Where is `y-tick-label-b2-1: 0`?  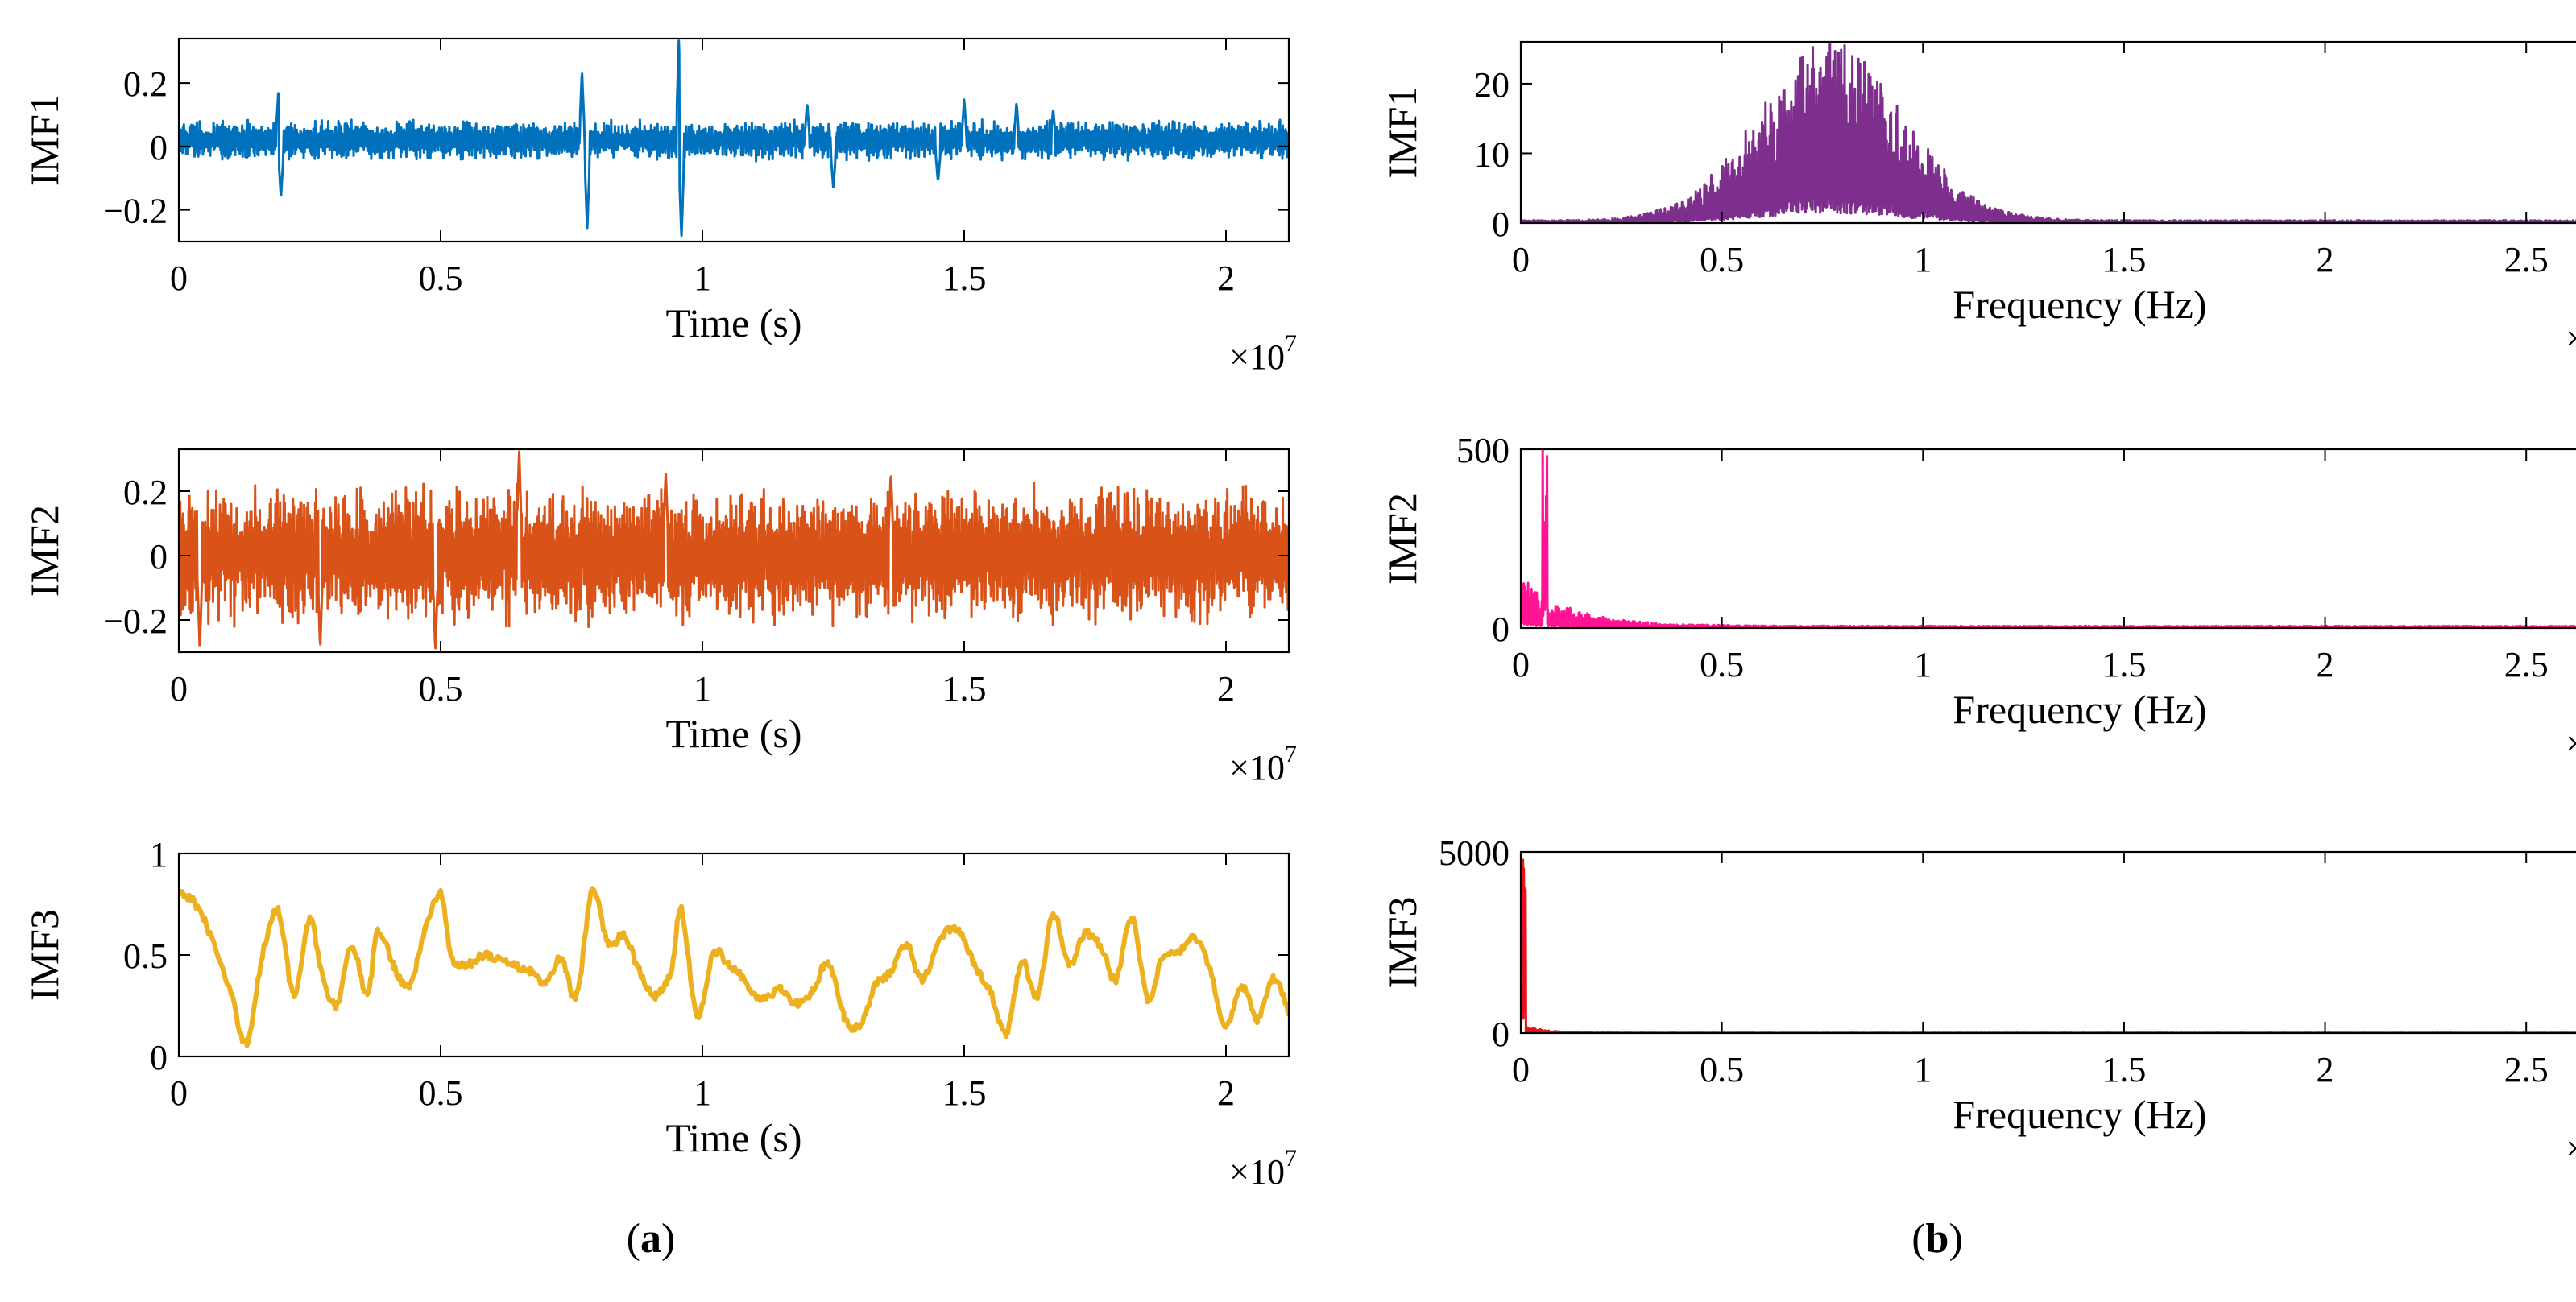
y-tick-label-b2-1: 0 is located at coordinates (1501, 629).